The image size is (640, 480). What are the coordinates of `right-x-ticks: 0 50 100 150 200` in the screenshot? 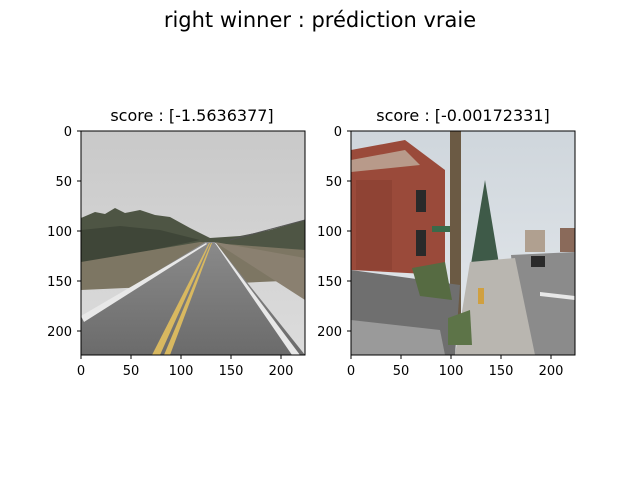 It's located at (455, 367).